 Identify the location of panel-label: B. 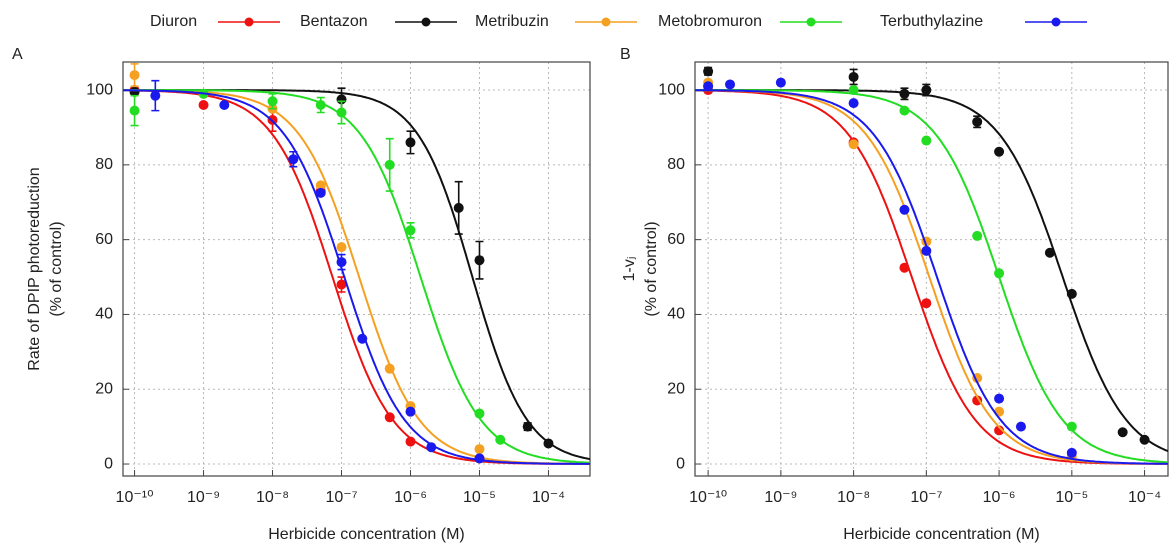
(625, 54).